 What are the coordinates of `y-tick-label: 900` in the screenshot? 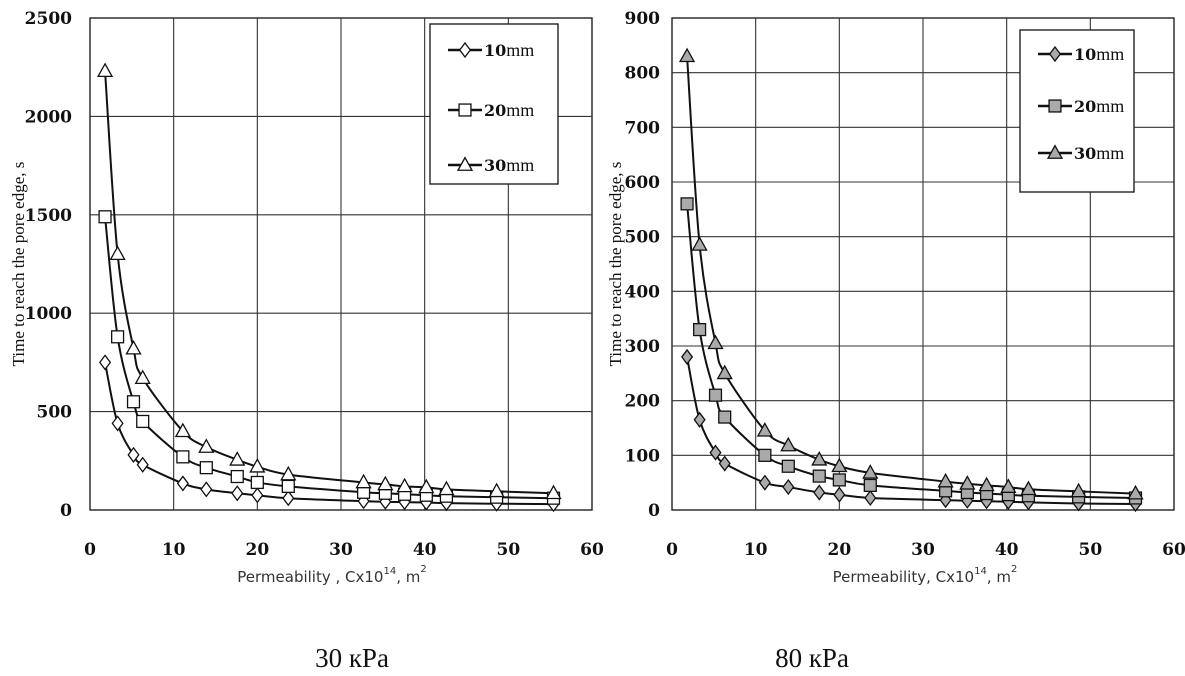 It's located at (643, 19).